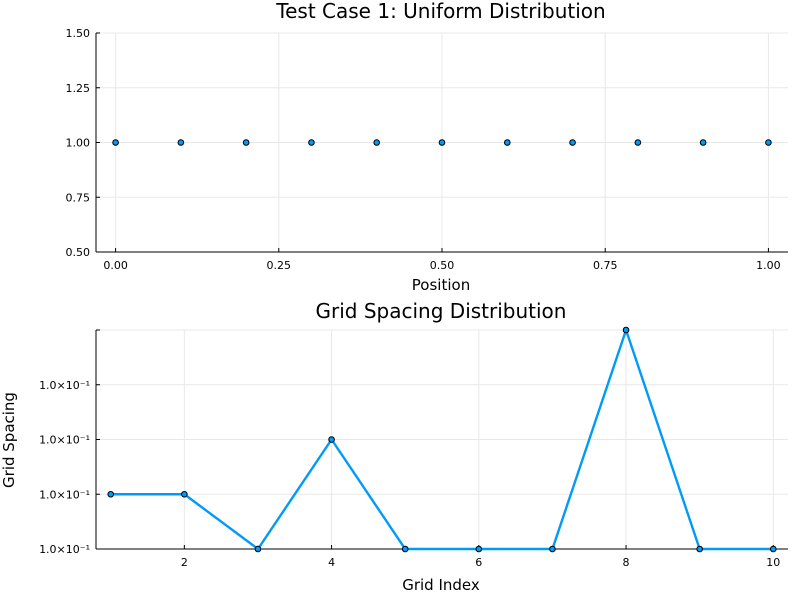 This screenshot has width=800, height=600. Describe the element at coordinates (440, 11) in the screenshot. I see `chart-title: Test Case 1: Uniform Distribution` at that location.